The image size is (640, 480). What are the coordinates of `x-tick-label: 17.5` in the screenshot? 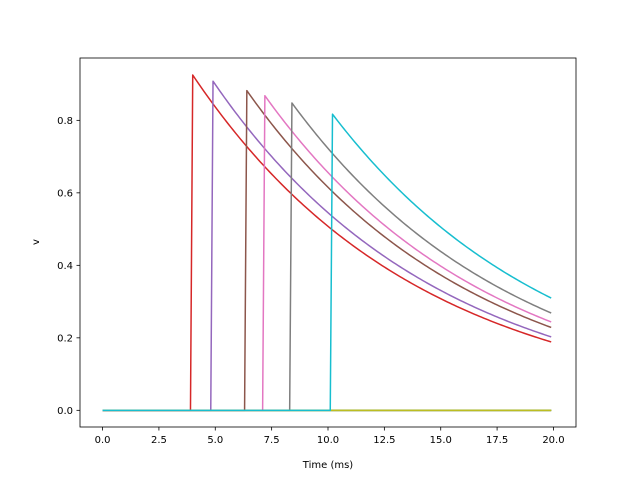 It's located at (497, 440).